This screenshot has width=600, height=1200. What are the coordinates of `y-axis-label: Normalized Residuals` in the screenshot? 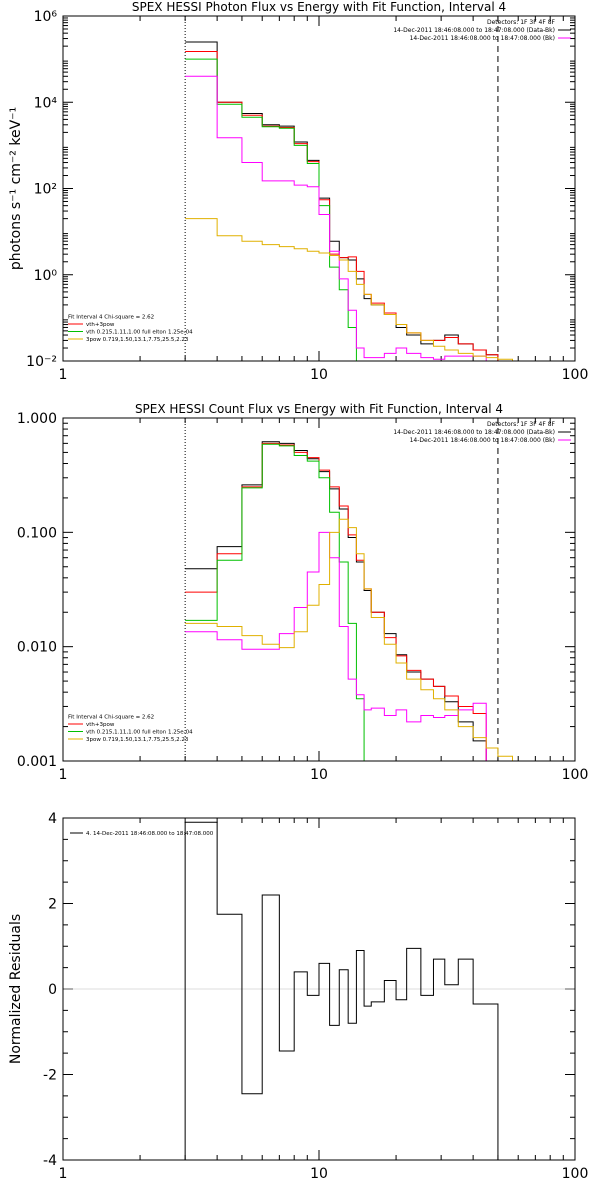 It's located at (16, 989).